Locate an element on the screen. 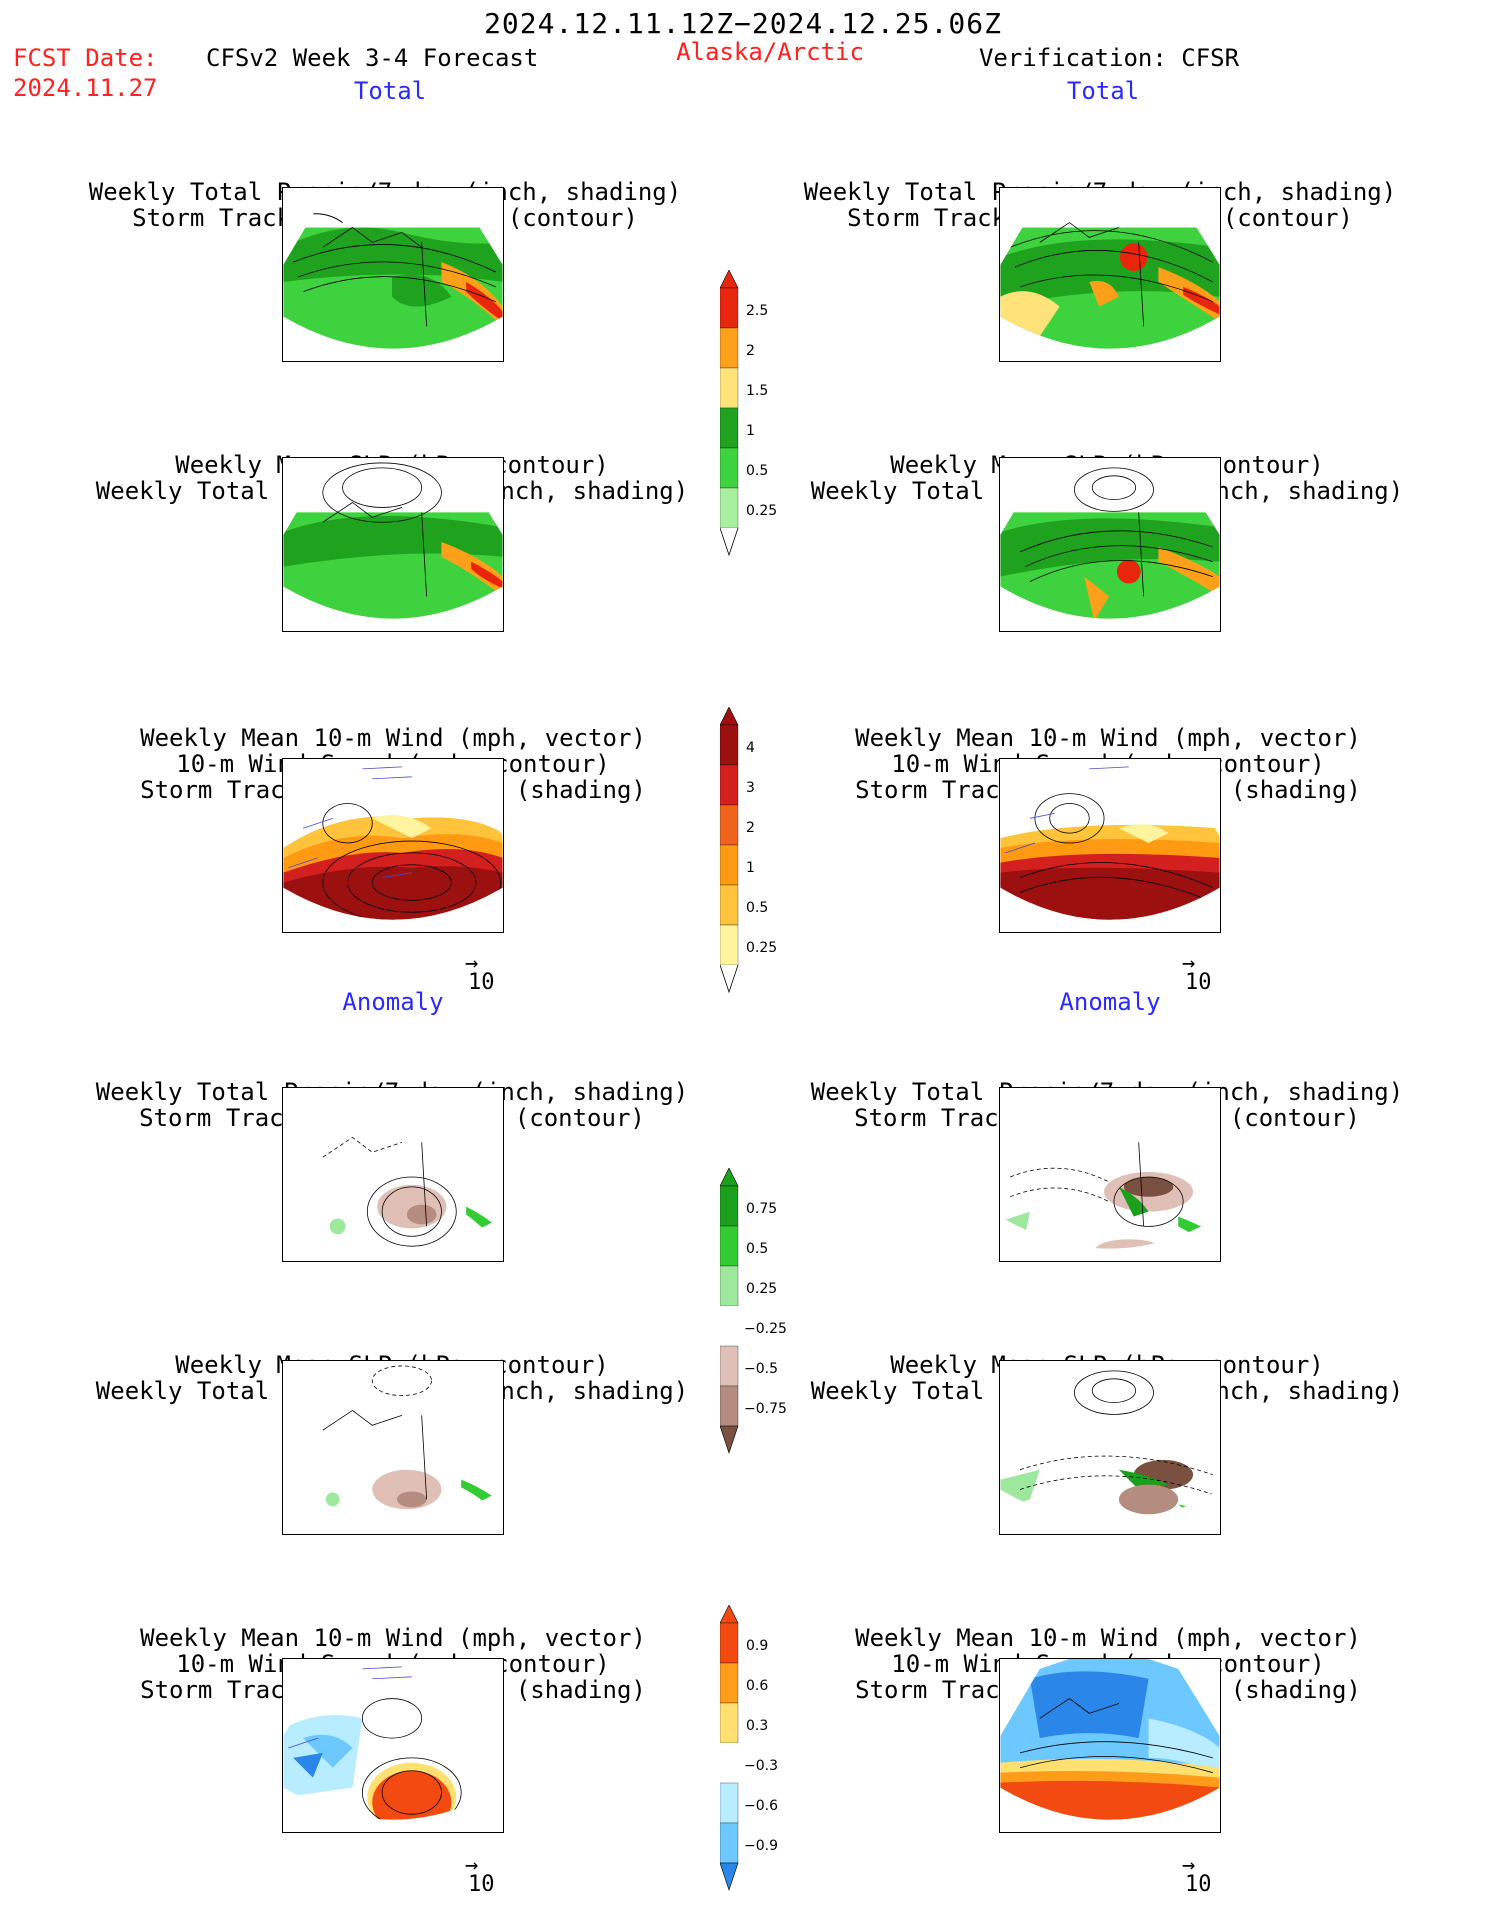 This screenshot has width=1487, height=1925. map-fcst-anom-wind-storm is located at coordinates (393, 1745).